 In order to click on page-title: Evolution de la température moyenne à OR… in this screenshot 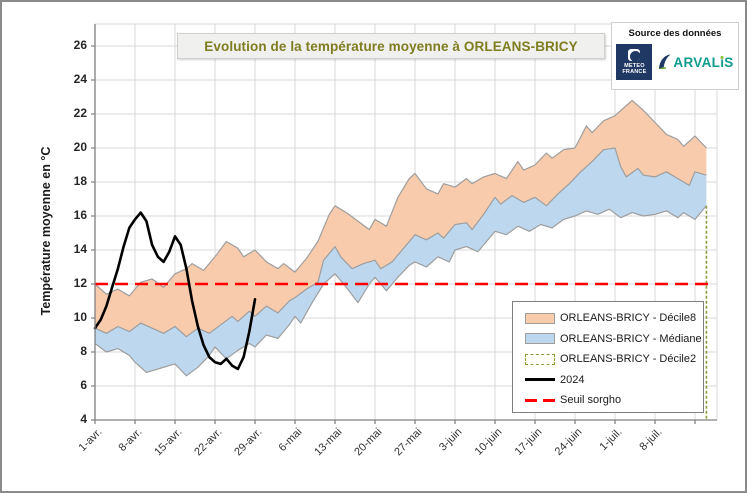, I will do `click(391, 46)`.